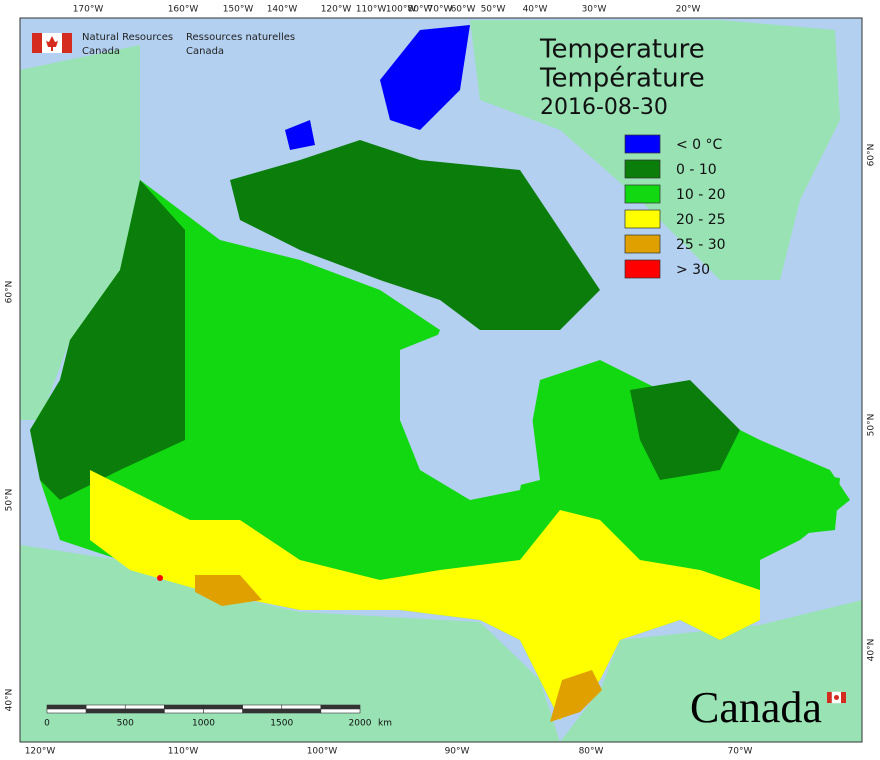 Image resolution: width=880 pixels, height=760 pixels. What do you see at coordinates (322, 752) in the screenshot?
I see `bottom-label: 100°W` at bounding box center [322, 752].